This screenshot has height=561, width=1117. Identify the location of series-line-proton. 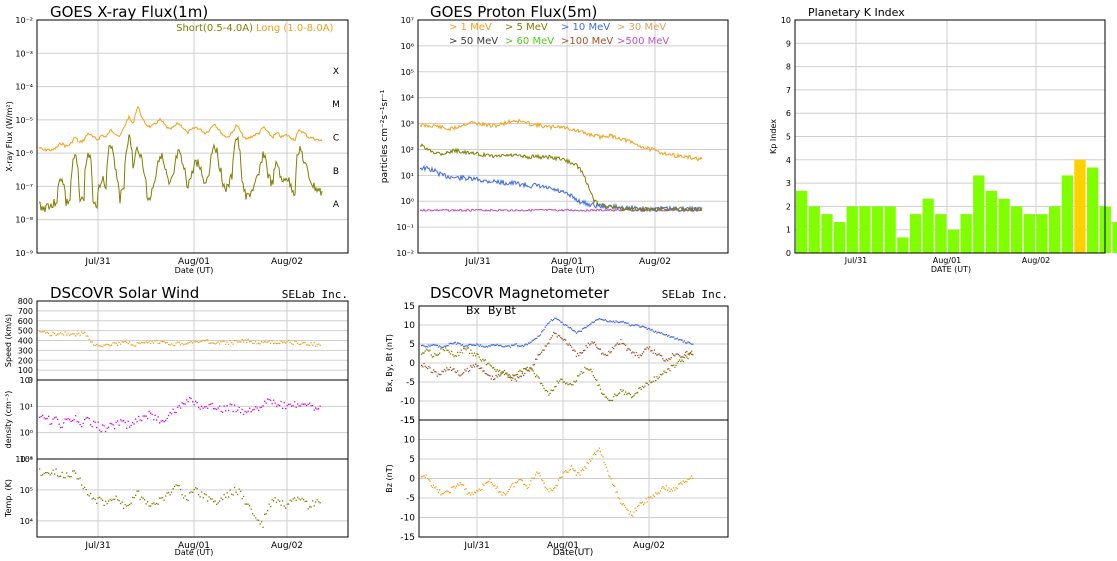
(561, 140).